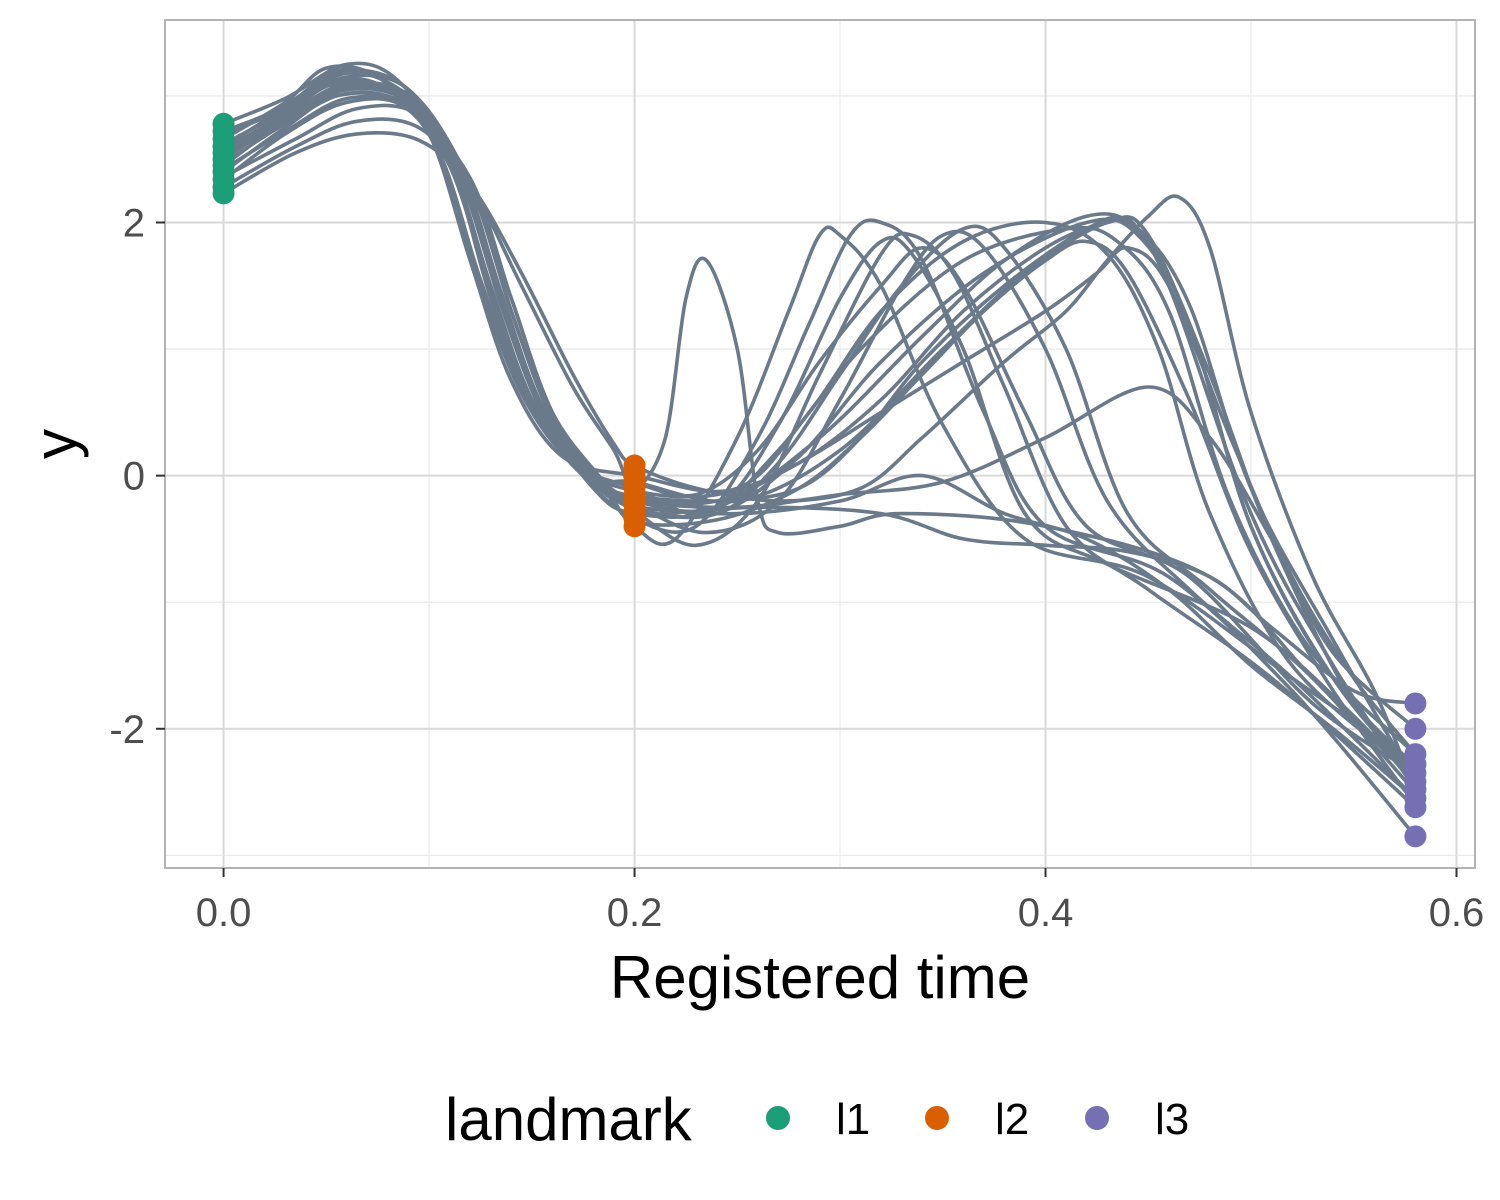 The width and height of the screenshot is (1500, 1200). What do you see at coordinates (634, 526) in the screenshot?
I see `landmark-point-l2` at bounding box center [634, 526].